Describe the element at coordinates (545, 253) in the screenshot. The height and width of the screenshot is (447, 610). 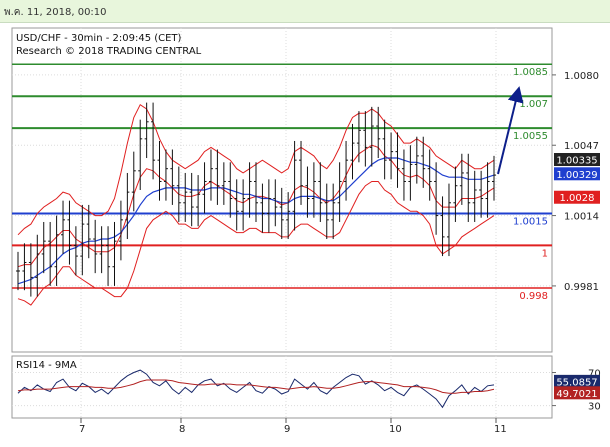
I see `level-label: 1` at that location.